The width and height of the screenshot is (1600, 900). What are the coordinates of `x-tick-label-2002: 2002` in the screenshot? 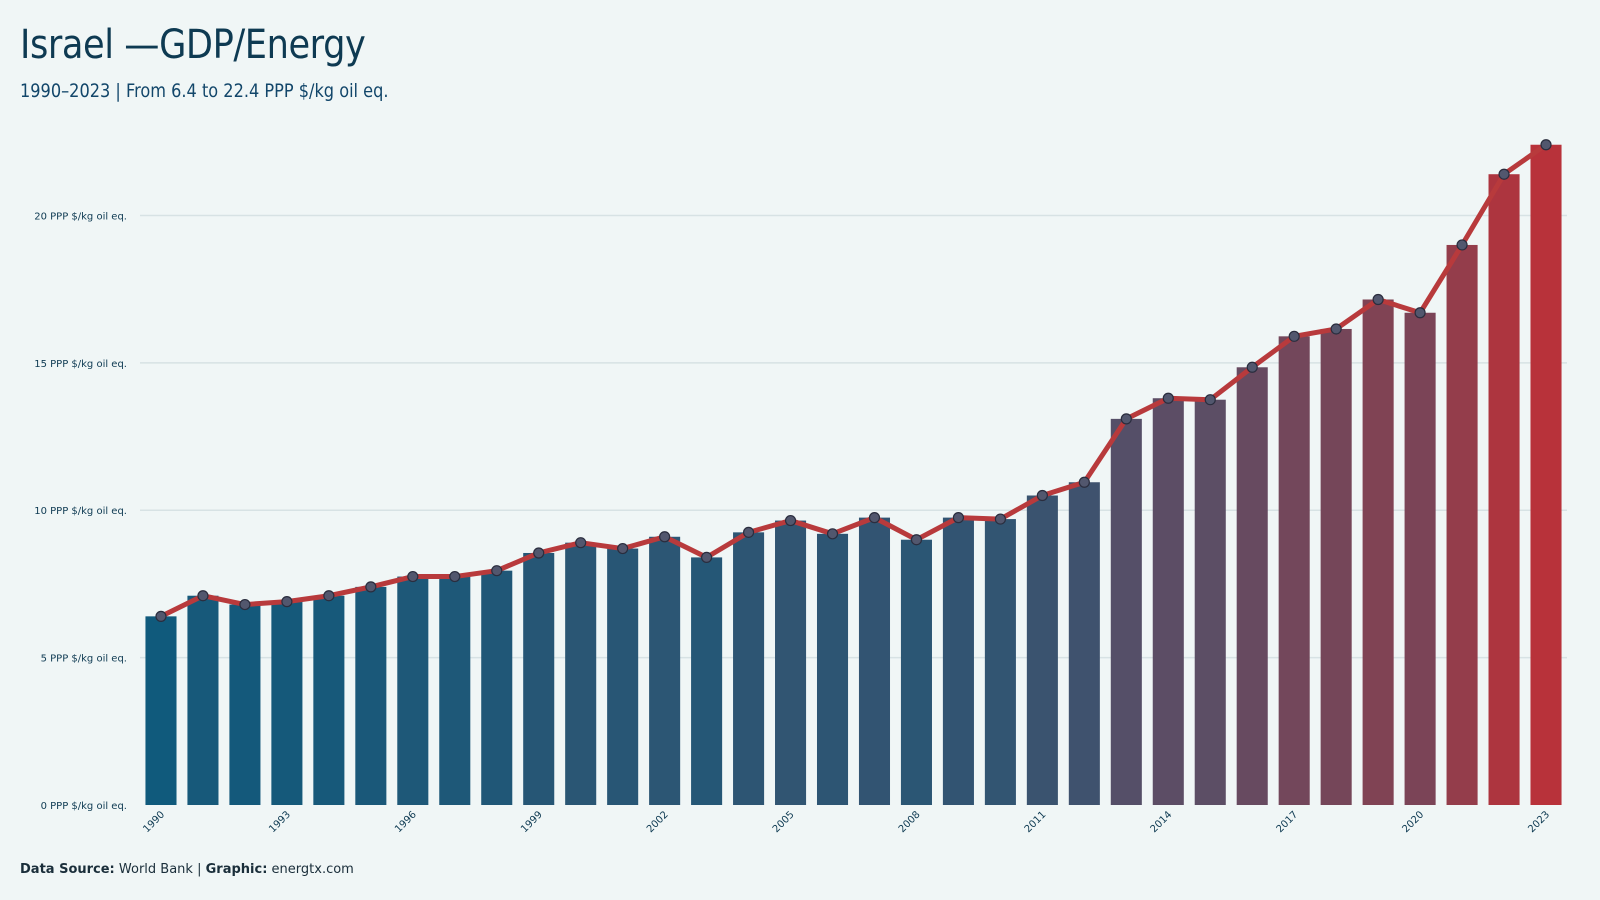 It's located at (658, 822).